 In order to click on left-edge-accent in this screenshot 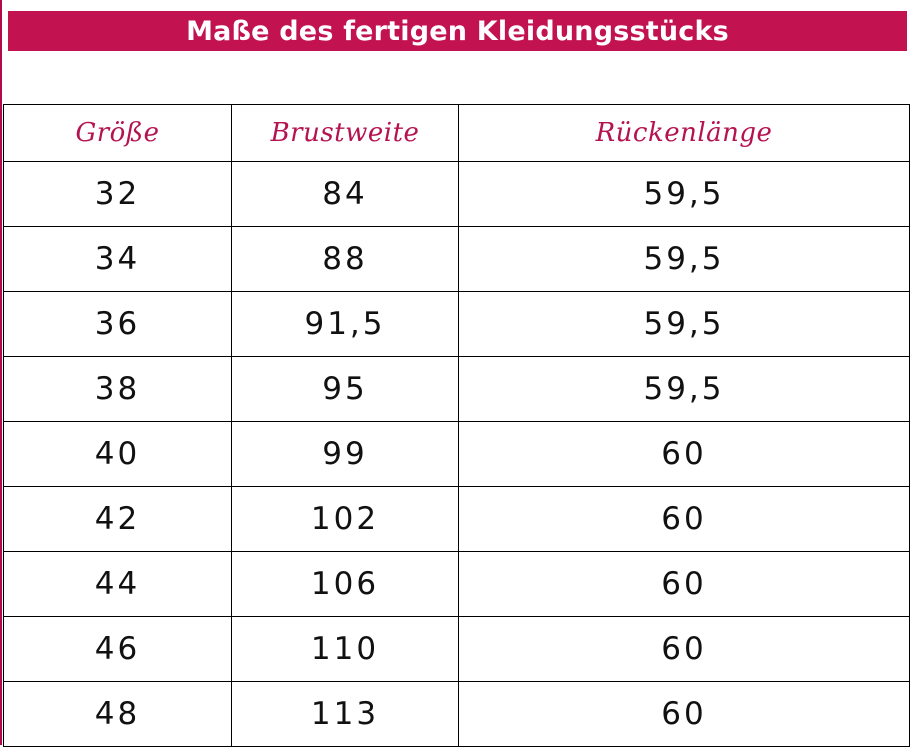, I will do `click(1, 372)`.